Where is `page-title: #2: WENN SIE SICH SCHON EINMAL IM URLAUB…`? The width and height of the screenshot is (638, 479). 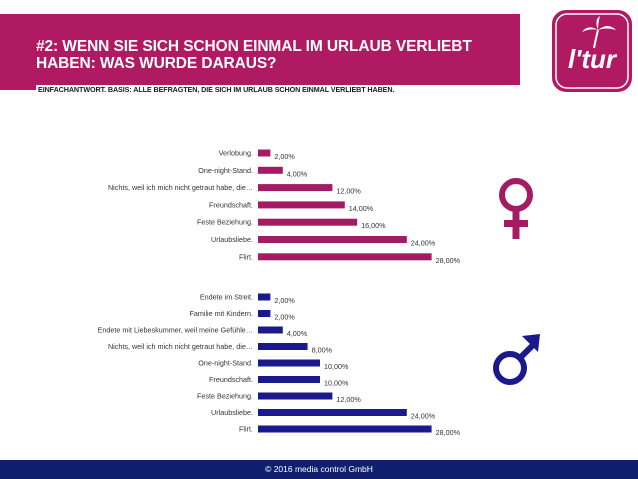
page-title: #2: WENN SIE SICH SCHON EINMAL IM URLAUB… is located at coordinates (254, 55).